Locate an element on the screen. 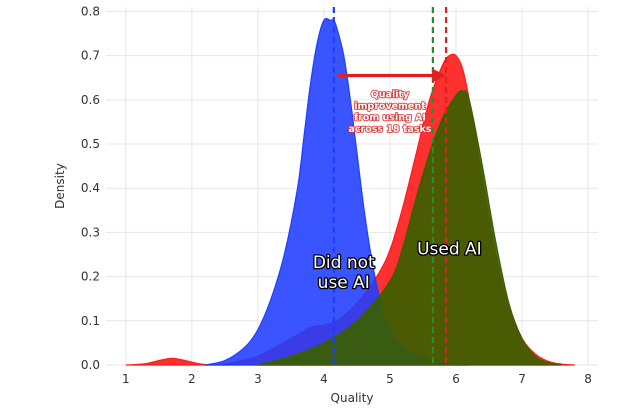  y-tick-label: 0.0 is located at coordinates (90, 365).